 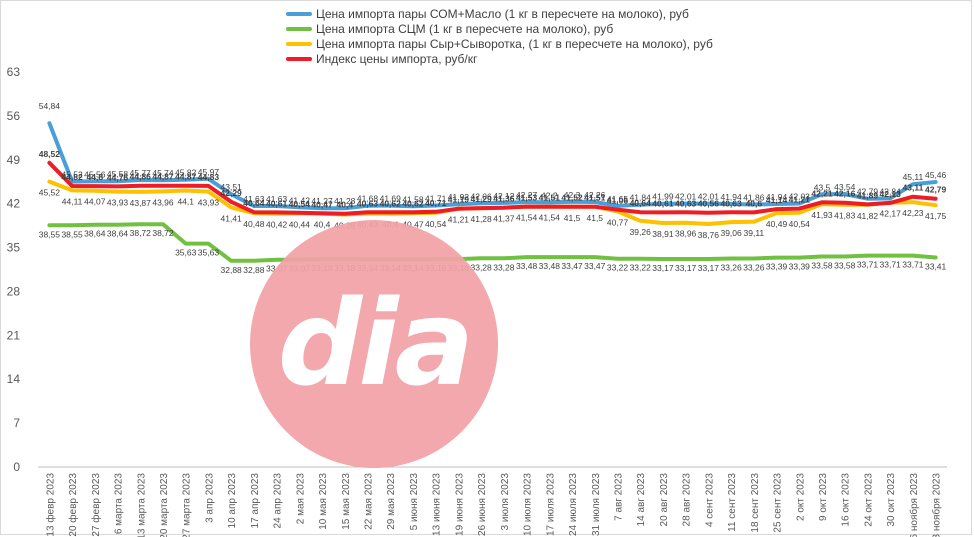 I want to click on x-tick-label: 24 окт 2023, so click(x=868, y=500).